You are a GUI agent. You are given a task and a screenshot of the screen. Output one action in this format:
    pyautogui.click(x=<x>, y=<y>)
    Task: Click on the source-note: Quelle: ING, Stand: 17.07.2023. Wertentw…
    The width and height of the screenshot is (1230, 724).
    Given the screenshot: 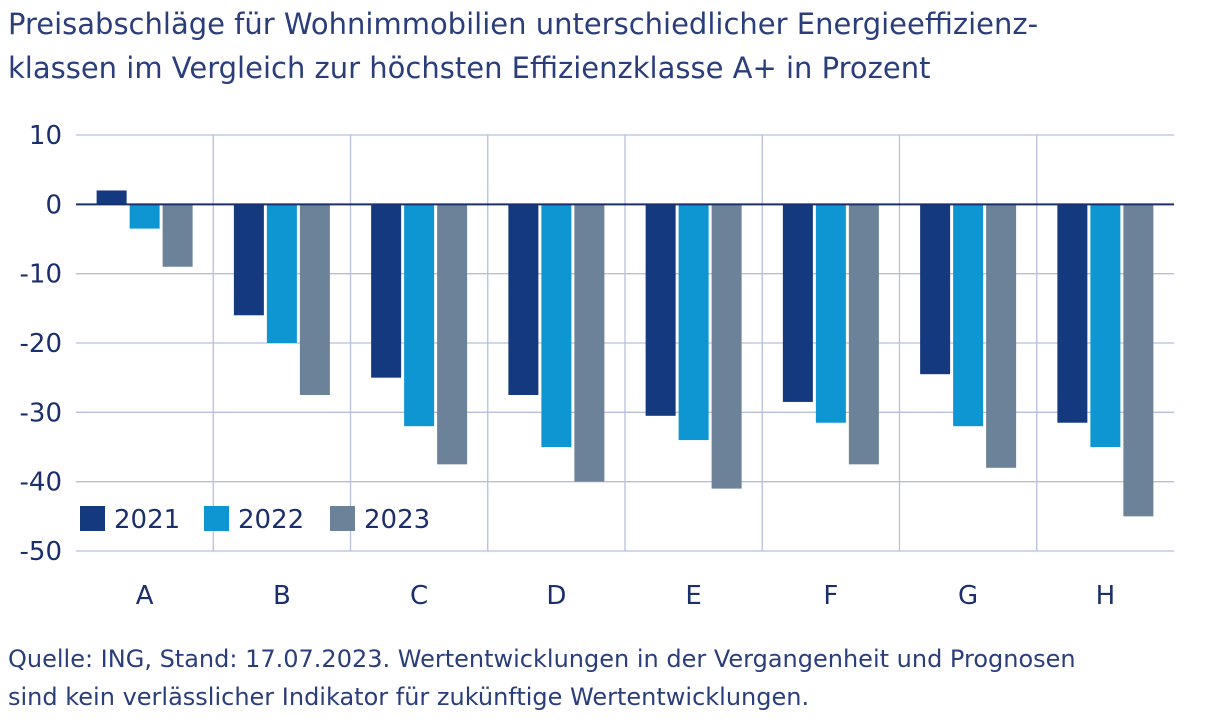 What is the action you would take?
    pyautogui.click(x=618, y=678)
    